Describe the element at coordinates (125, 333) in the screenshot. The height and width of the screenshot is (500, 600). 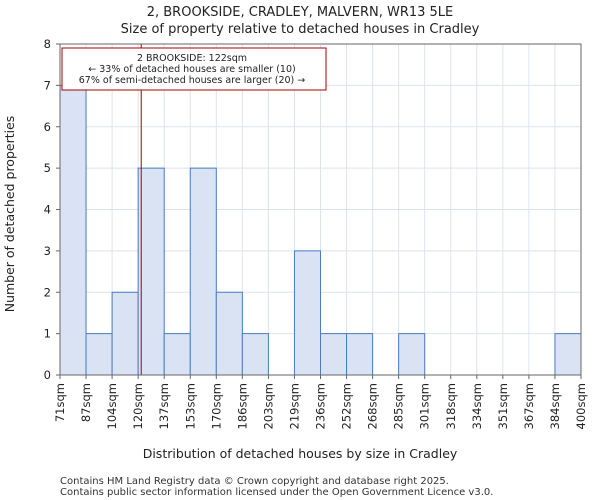
I see `bar-104sqm` at that location.